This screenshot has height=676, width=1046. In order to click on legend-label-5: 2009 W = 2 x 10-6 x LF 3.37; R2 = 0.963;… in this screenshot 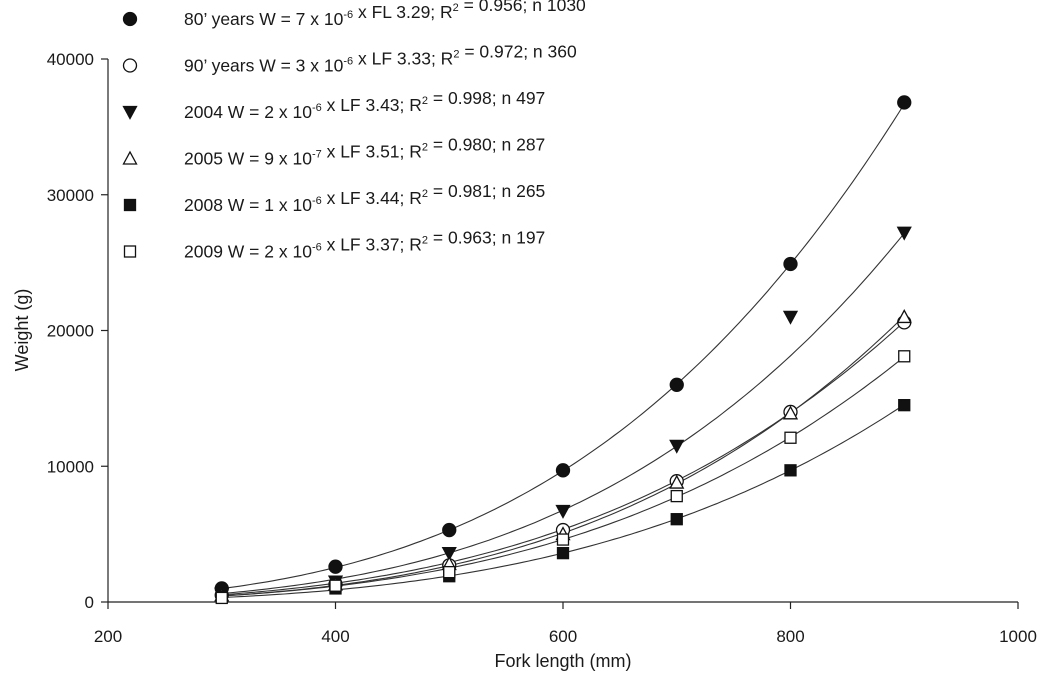, I will do `click(364, 245)`.